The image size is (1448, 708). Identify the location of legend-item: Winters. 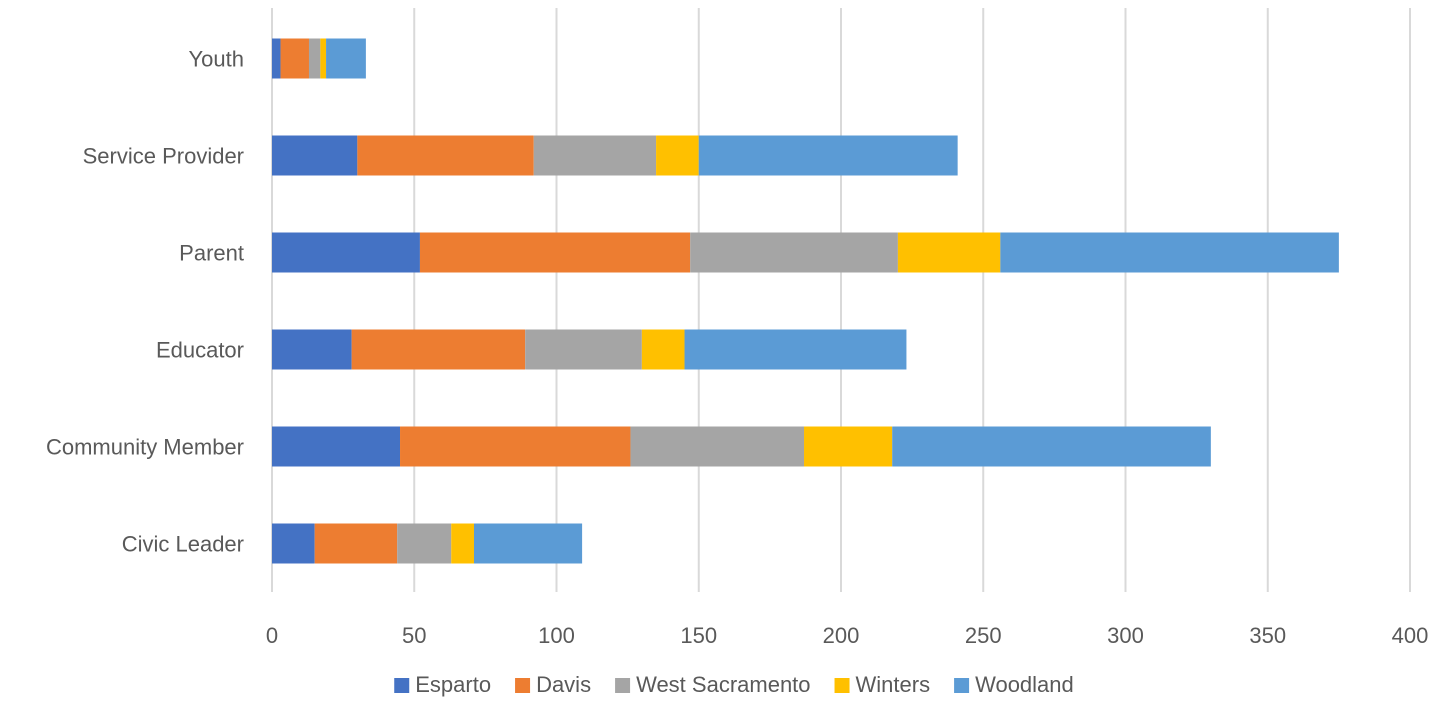
(882, 684).